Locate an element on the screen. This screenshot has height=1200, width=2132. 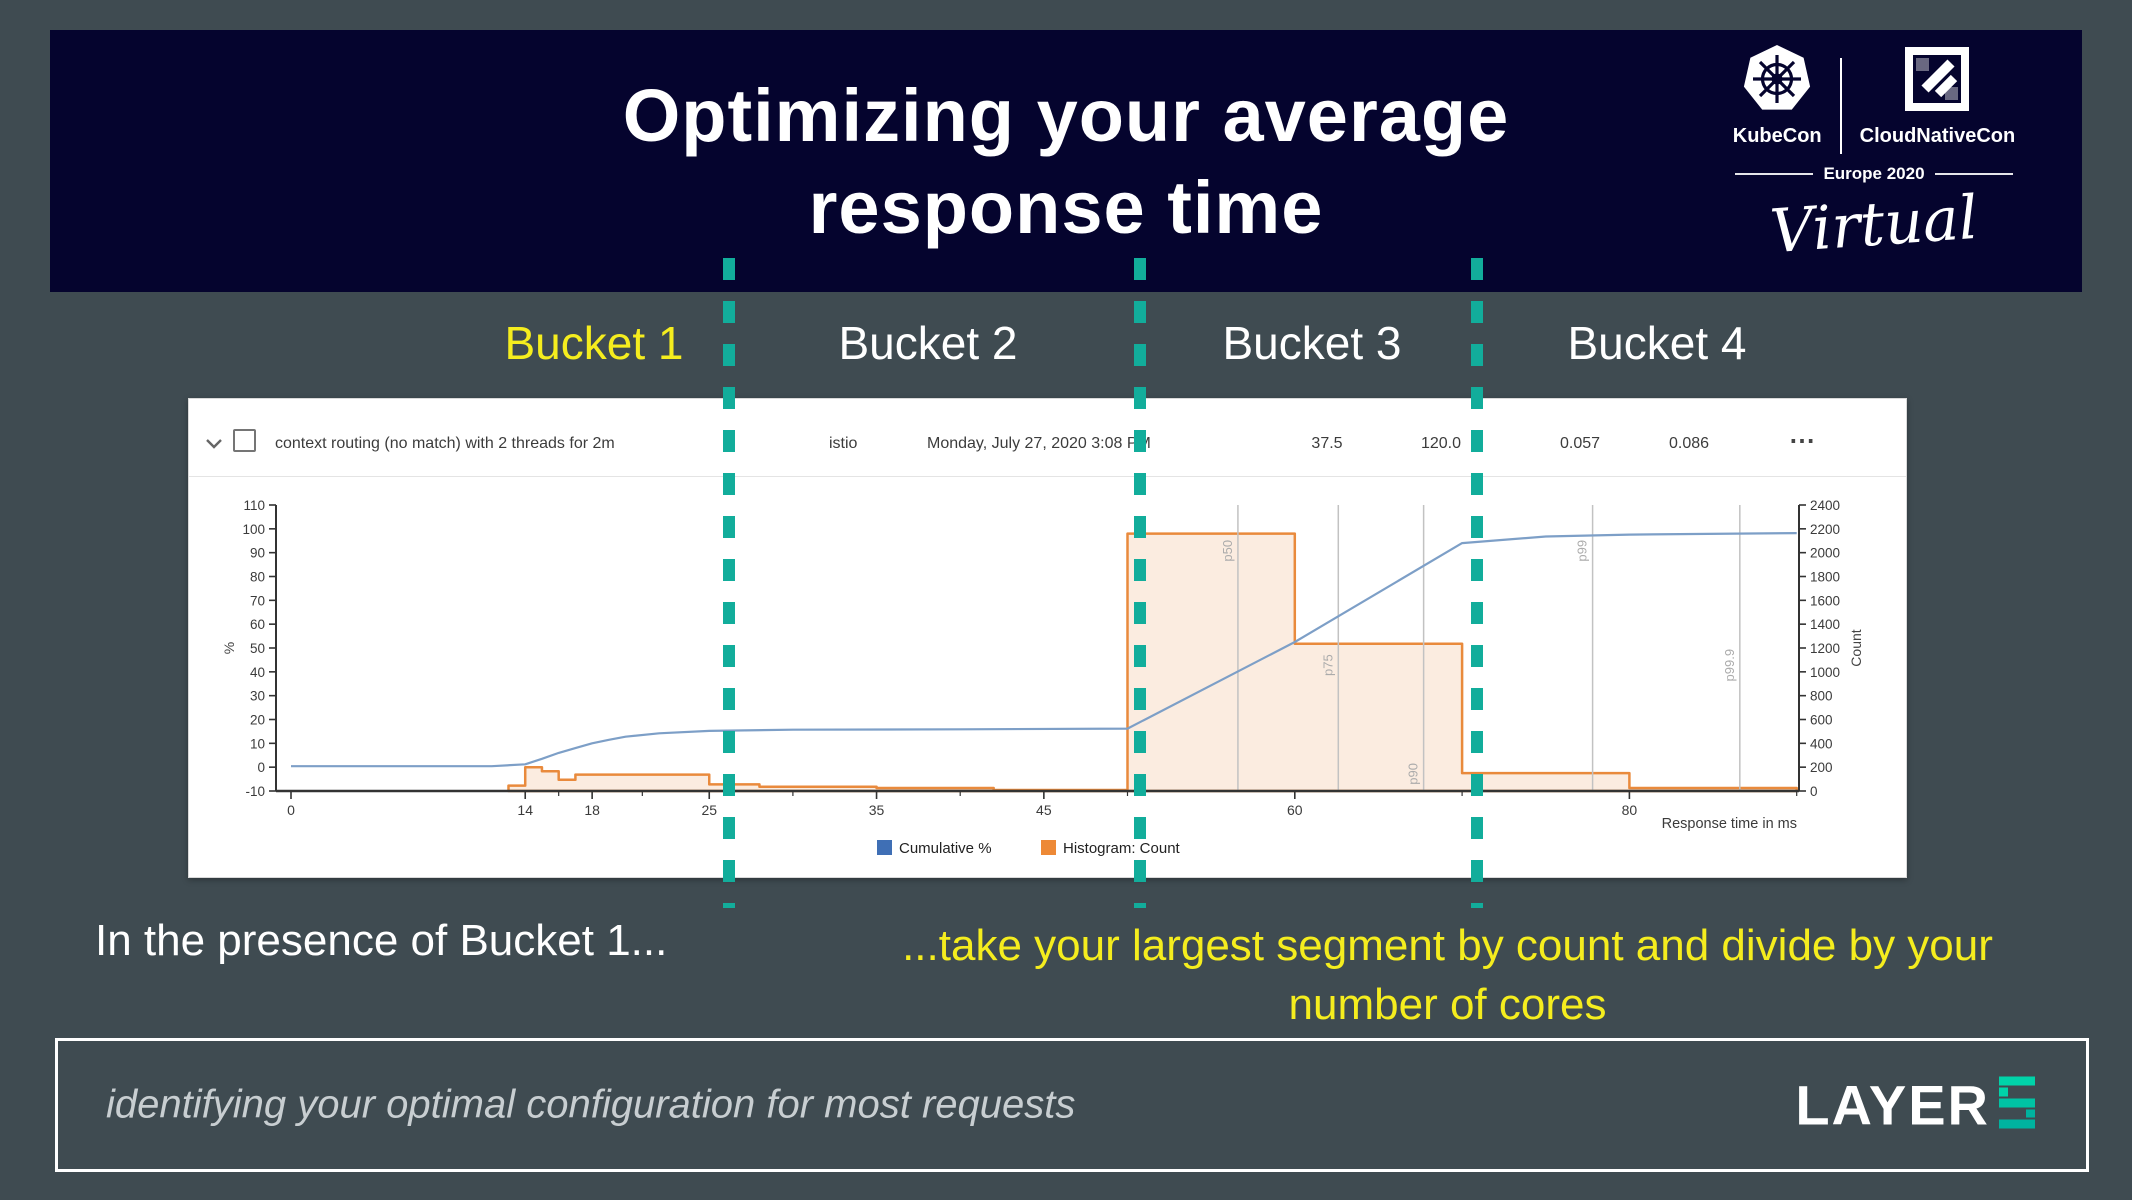
svg-text: 10 is located at coordinates (257, 743).